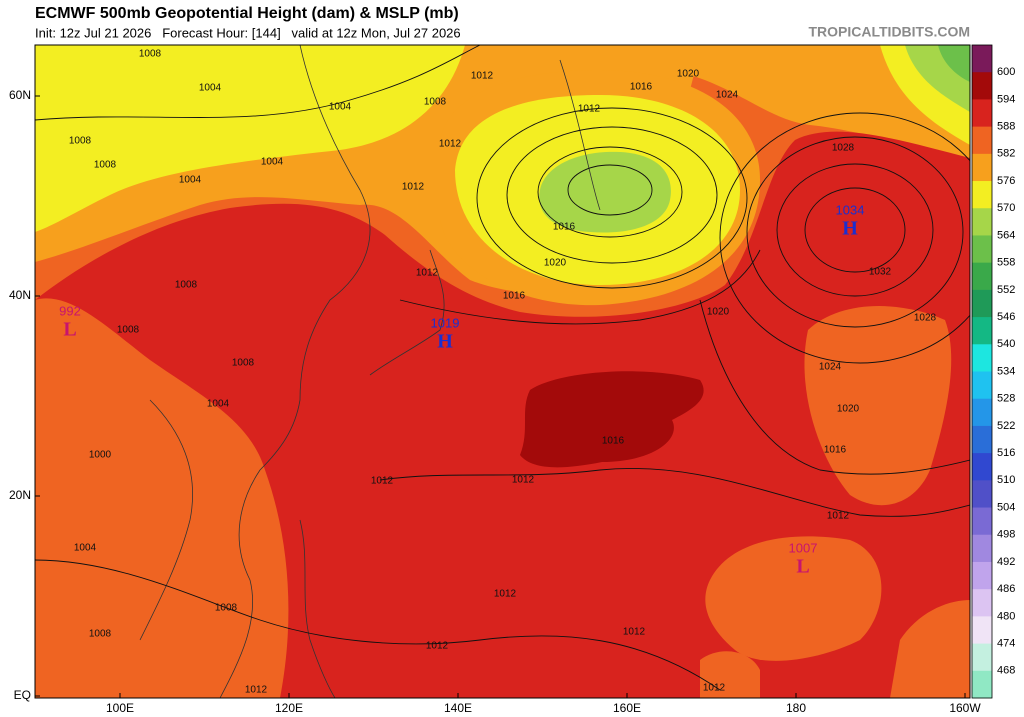  I want to click on lon-label: 160E, so click(627, 708).